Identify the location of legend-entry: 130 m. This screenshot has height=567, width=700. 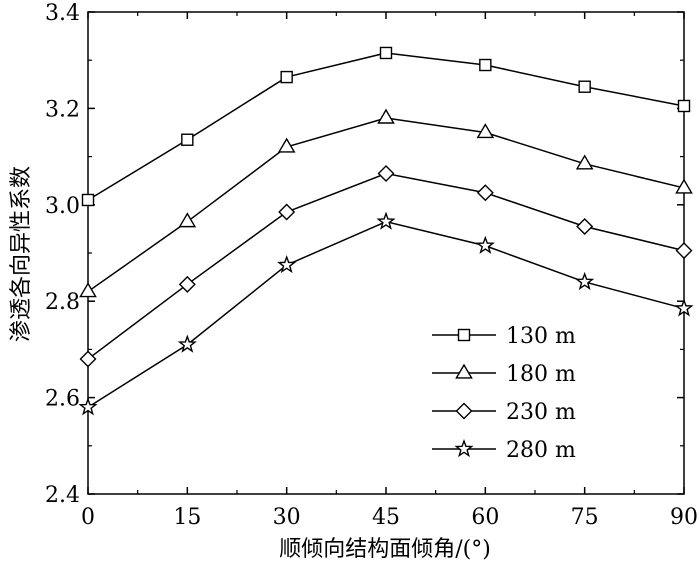
(504, 336).